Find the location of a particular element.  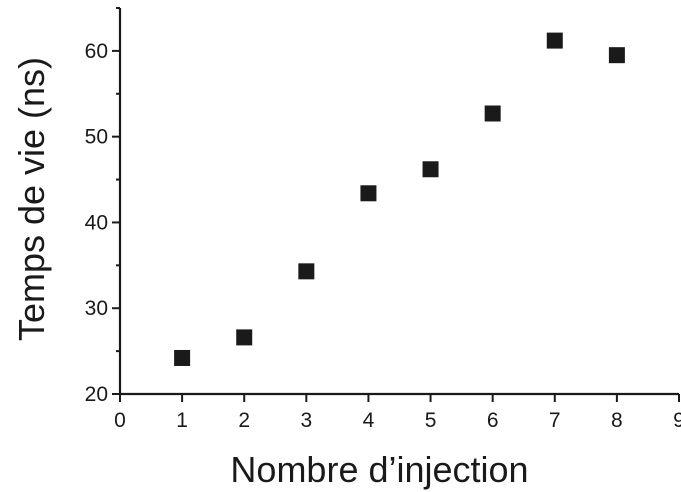

x-tick-label: 3 is located at coordinates (306, 420).